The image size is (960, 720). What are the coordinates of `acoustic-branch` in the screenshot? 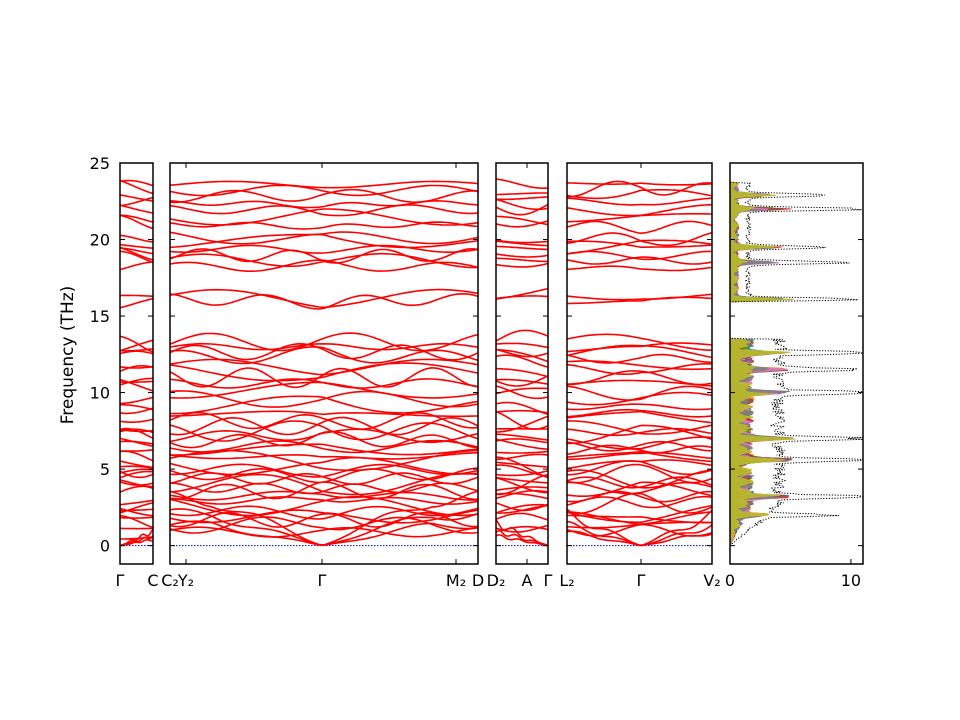 It's located at (522, 533).